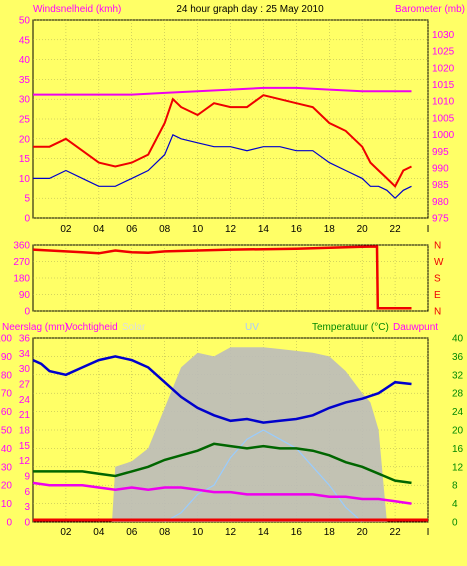  I want to click on direction-y-tick-label: 270, so click(21, 262).